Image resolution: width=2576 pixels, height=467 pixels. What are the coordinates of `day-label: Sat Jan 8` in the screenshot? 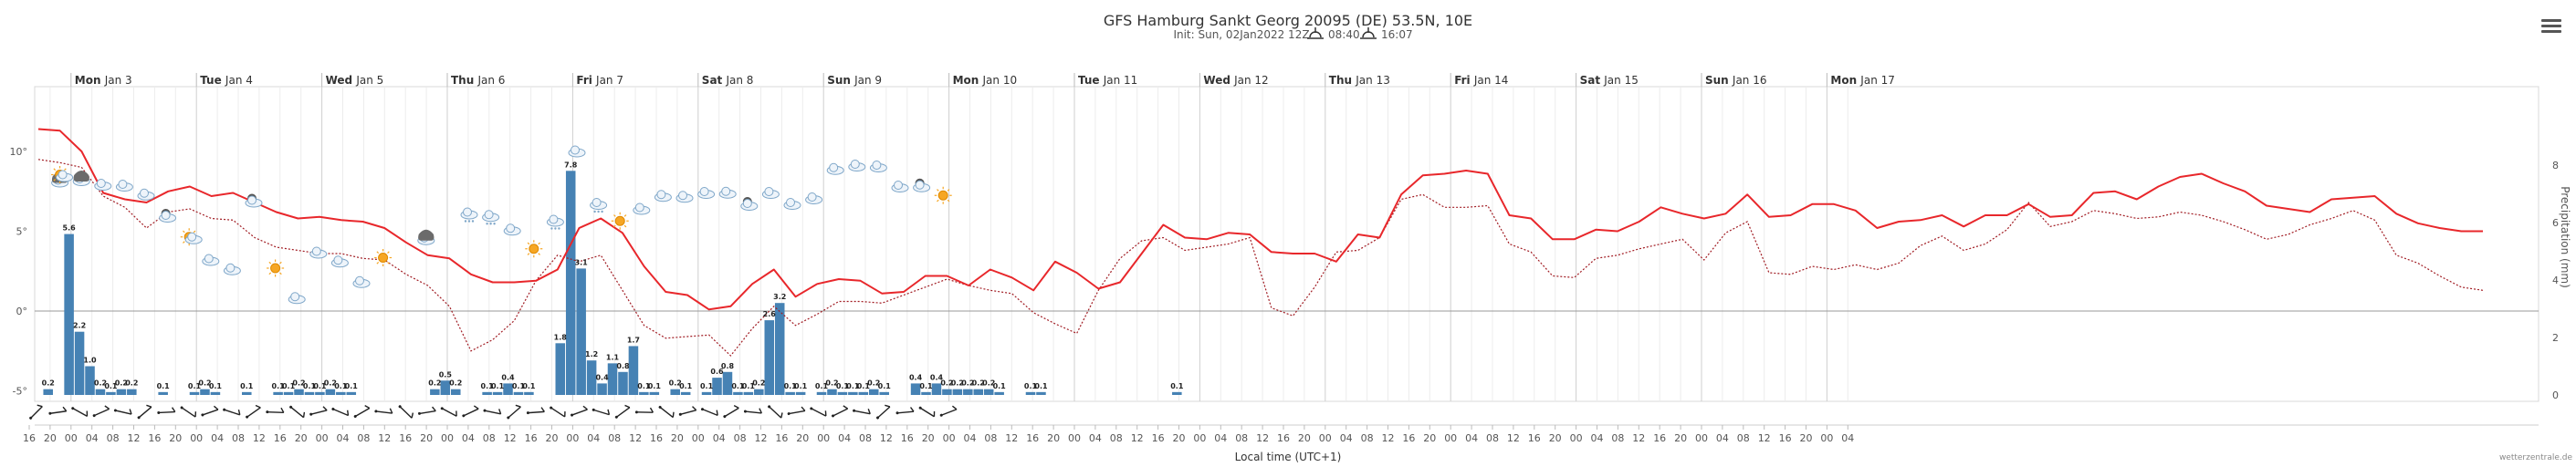 It's located at (728, 80).